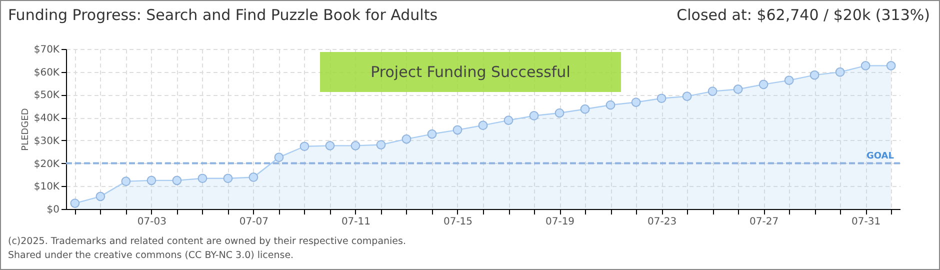 This screenshot has width=940, height=270. I want to click on text: (c)2025. Trademarks and related content are owned by their respective companies., so click(207, 241).